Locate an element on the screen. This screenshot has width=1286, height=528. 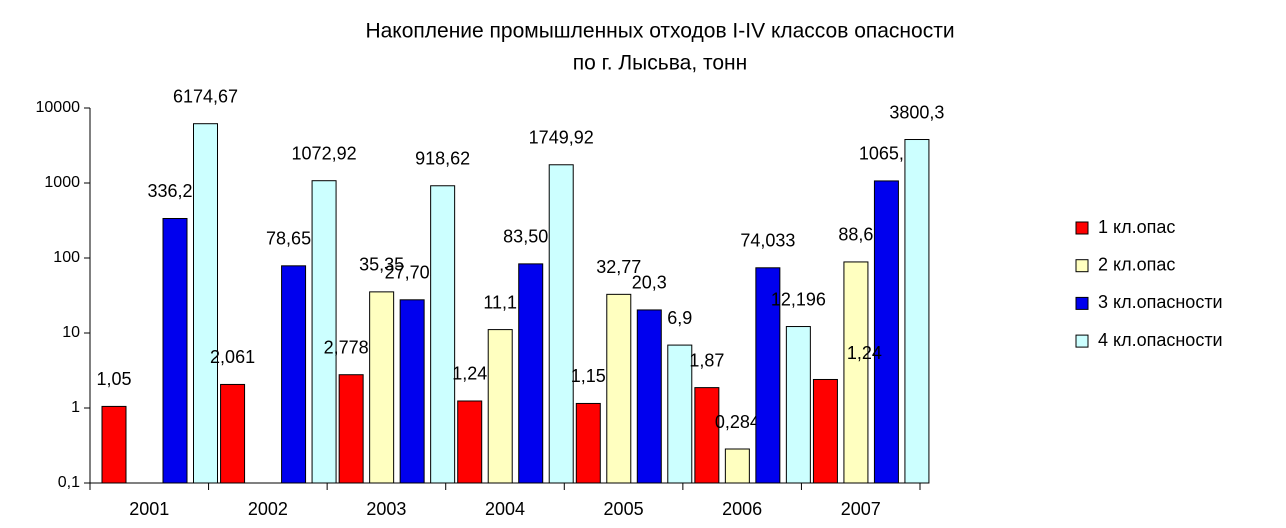
legend-label: 1 кл.опас is located at coordinates (1136, 227).